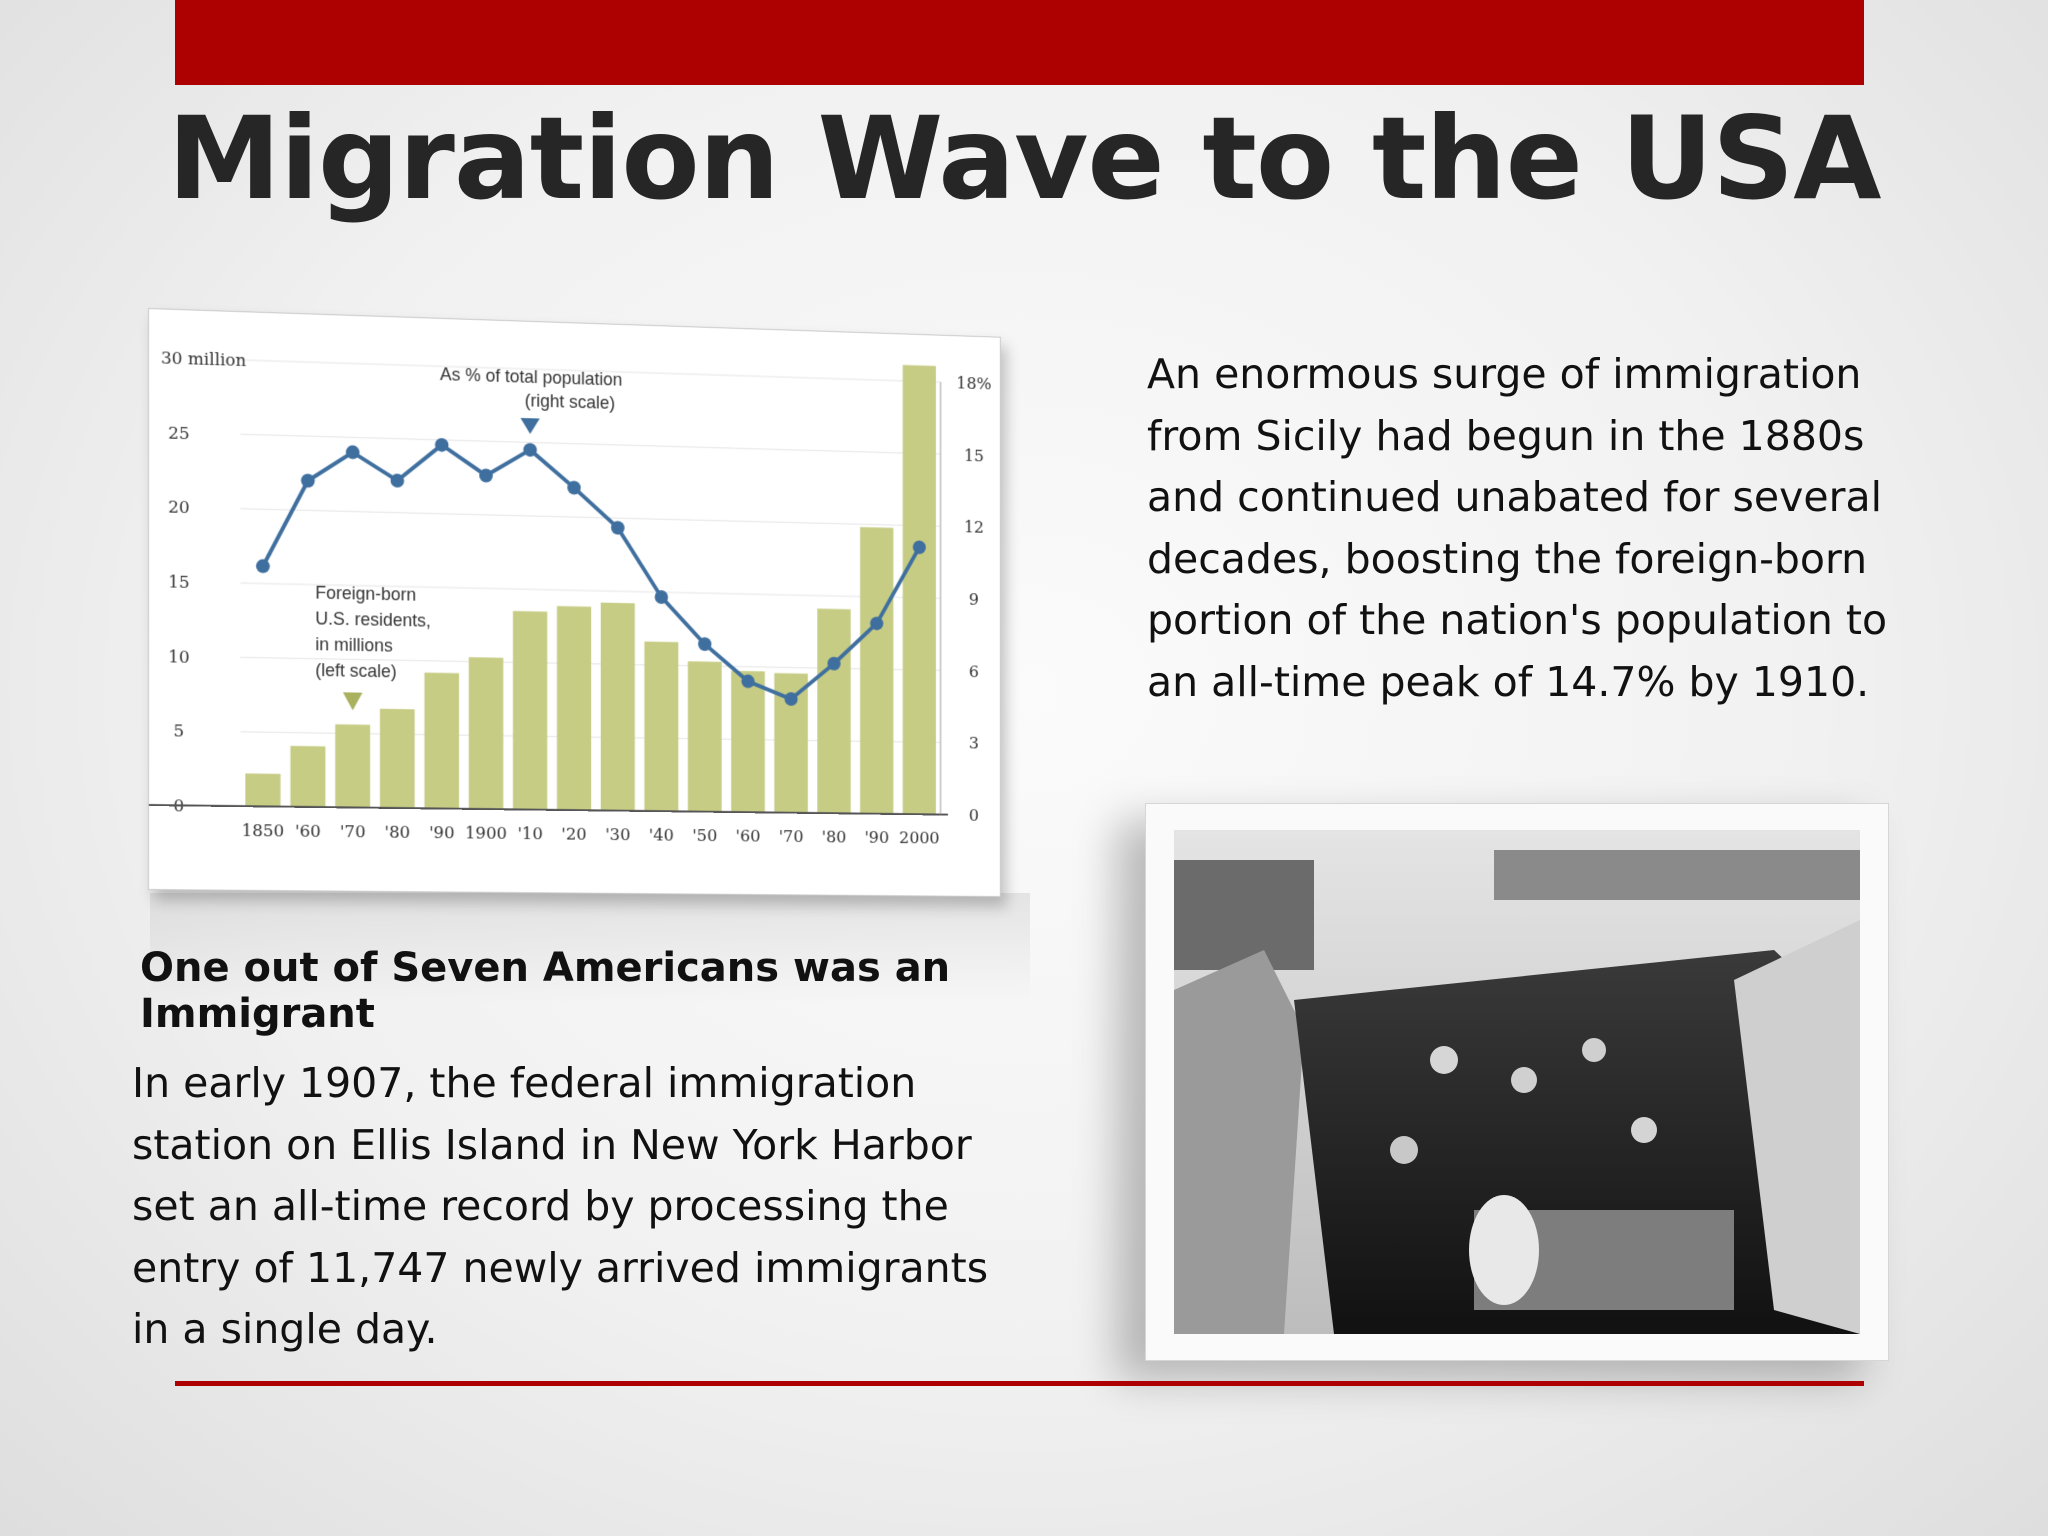  I want to click on left-axis-tick-label: 25, so click(179, 433).